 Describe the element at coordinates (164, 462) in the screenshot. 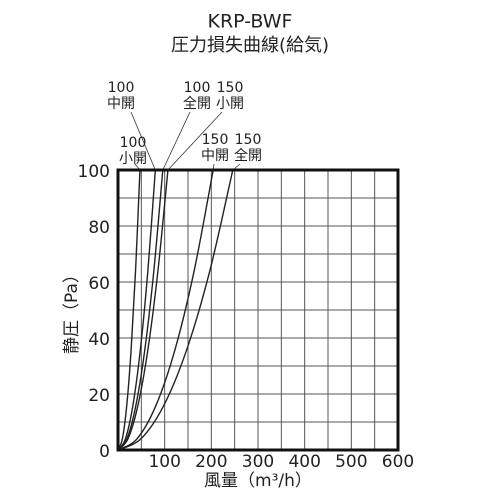

I see `x-tick-label: 100` at that location.